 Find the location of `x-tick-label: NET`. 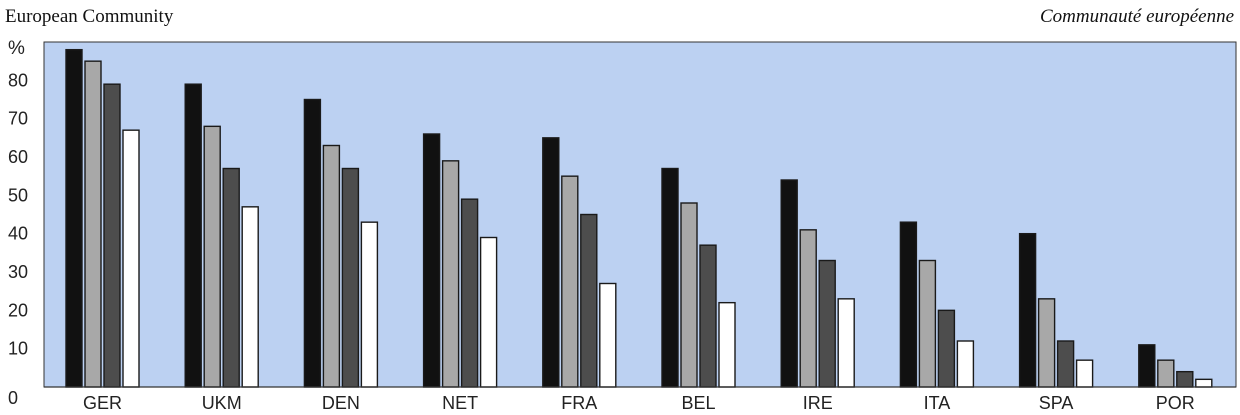

x-tick-label: NET is located at coordinates (460, 403).